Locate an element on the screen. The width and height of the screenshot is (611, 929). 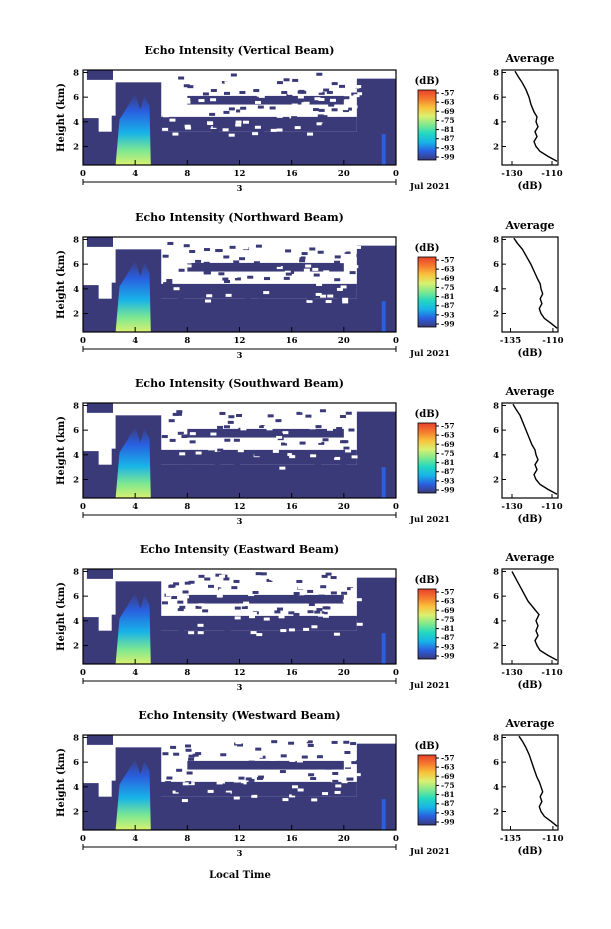
colorbar-tick-label: -57 is located at coordinates (448, 260).